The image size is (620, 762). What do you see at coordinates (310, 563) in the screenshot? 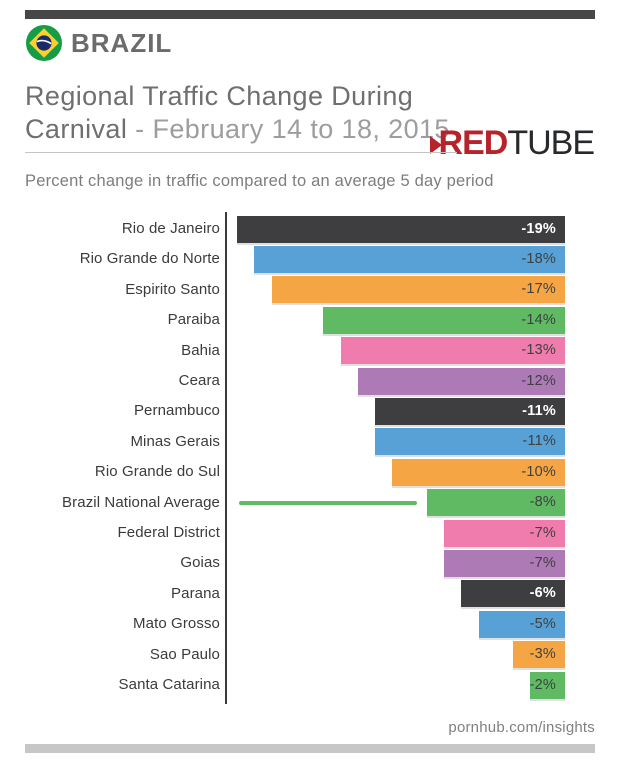
I see `chart-row: Goias -7%` at bounding box center [310, 563].